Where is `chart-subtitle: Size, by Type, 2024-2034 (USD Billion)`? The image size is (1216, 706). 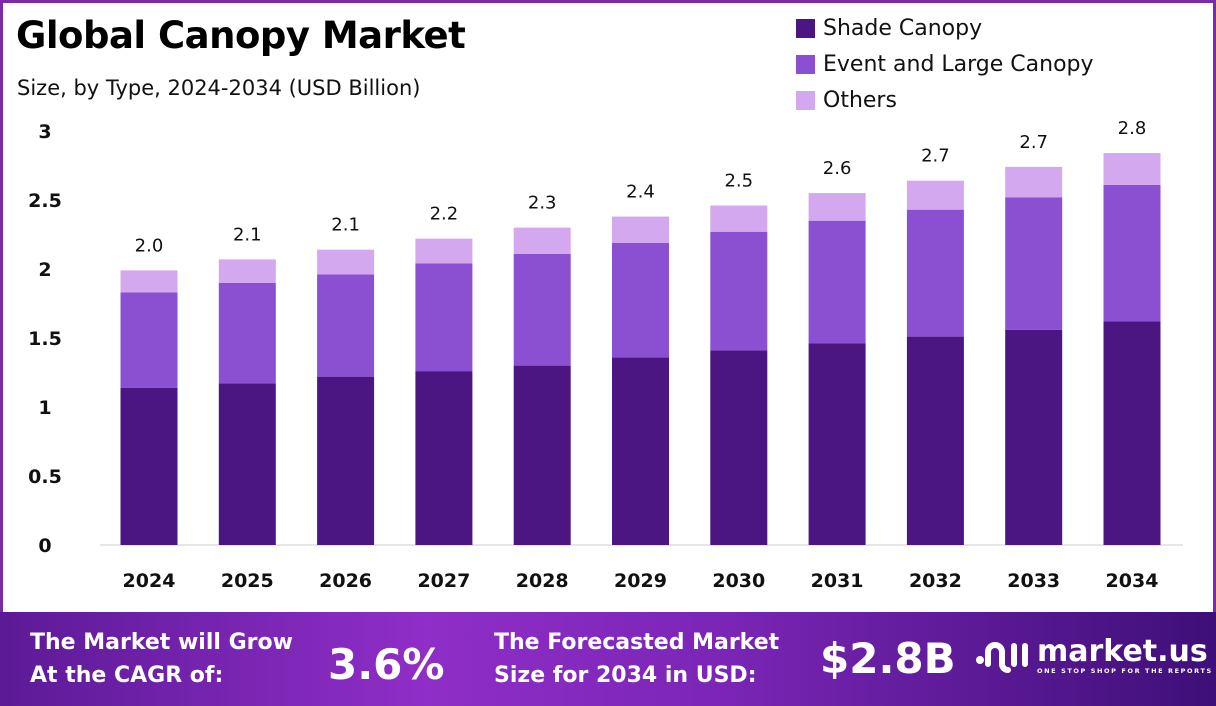 chart-subtitle: Size, by Type, 2024-2034 (USD Billion) is located at coordinates (219, 88).